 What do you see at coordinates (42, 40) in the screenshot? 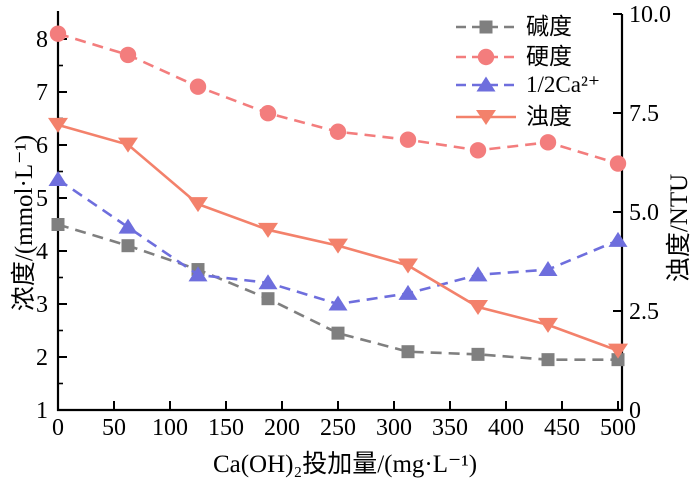
I see `left-tick-label: 8` at bounding box center [42, 40].